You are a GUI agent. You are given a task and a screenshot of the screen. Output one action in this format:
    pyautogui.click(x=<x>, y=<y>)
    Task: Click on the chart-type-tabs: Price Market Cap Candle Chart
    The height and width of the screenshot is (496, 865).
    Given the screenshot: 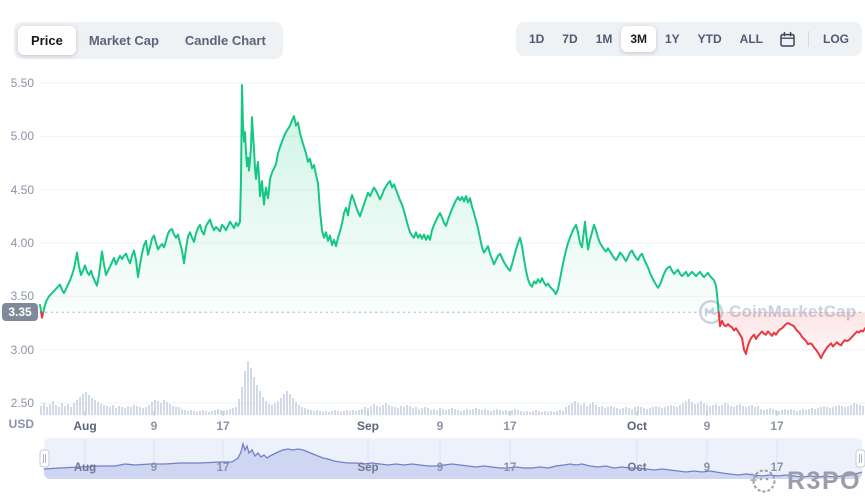 What is the action you would take?
    pyautogui.click(x=148, y=40)
    